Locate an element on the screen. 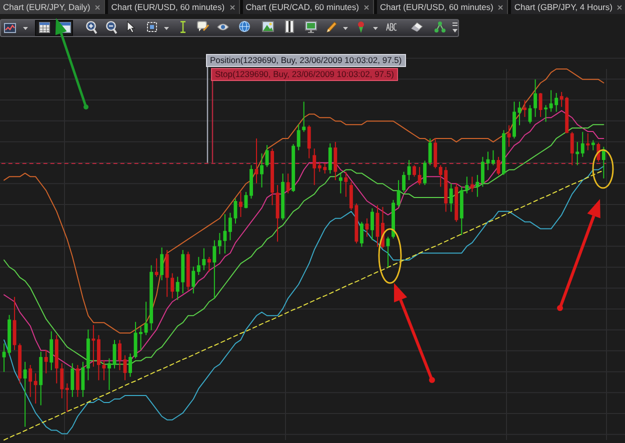 Image resolution: width=625 pixels, height=443 pixels. tab: Chart (EUR/CAD, 60 minutes) is located at coordinates (308, 7).